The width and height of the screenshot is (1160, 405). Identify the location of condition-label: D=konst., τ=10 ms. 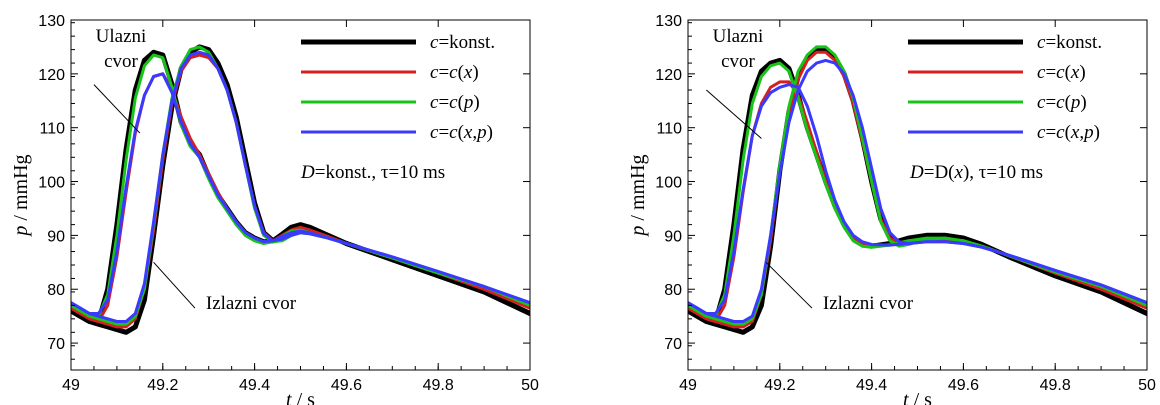
(372, 172).